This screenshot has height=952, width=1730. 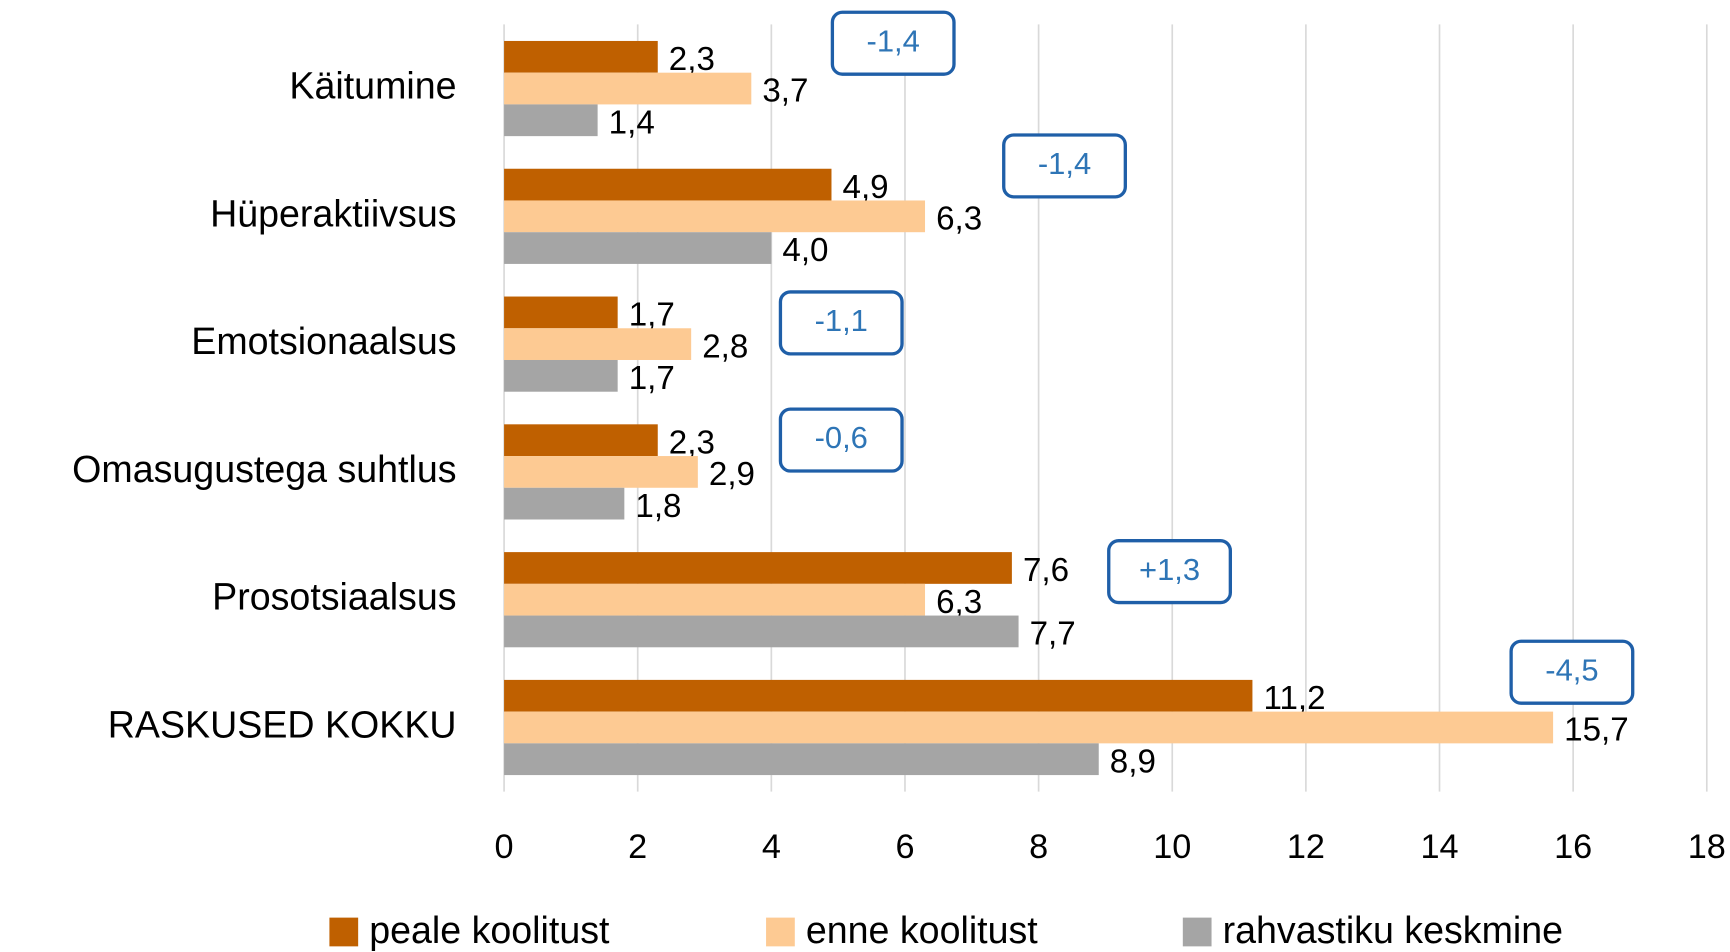 What do you see at coordinates (805, 250) in the screenshot?
I see `data-label: 4,0` at bounding box center [805, 250].